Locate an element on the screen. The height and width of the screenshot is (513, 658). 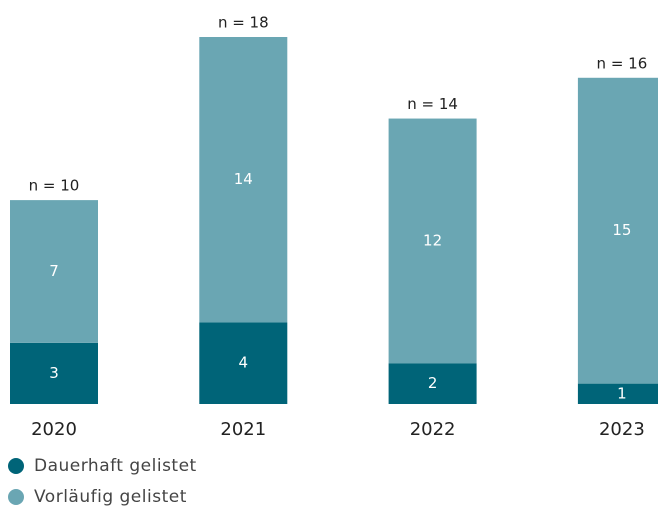
legend-label: Dauerhaft gelistet is located at coordinates (115, 466).